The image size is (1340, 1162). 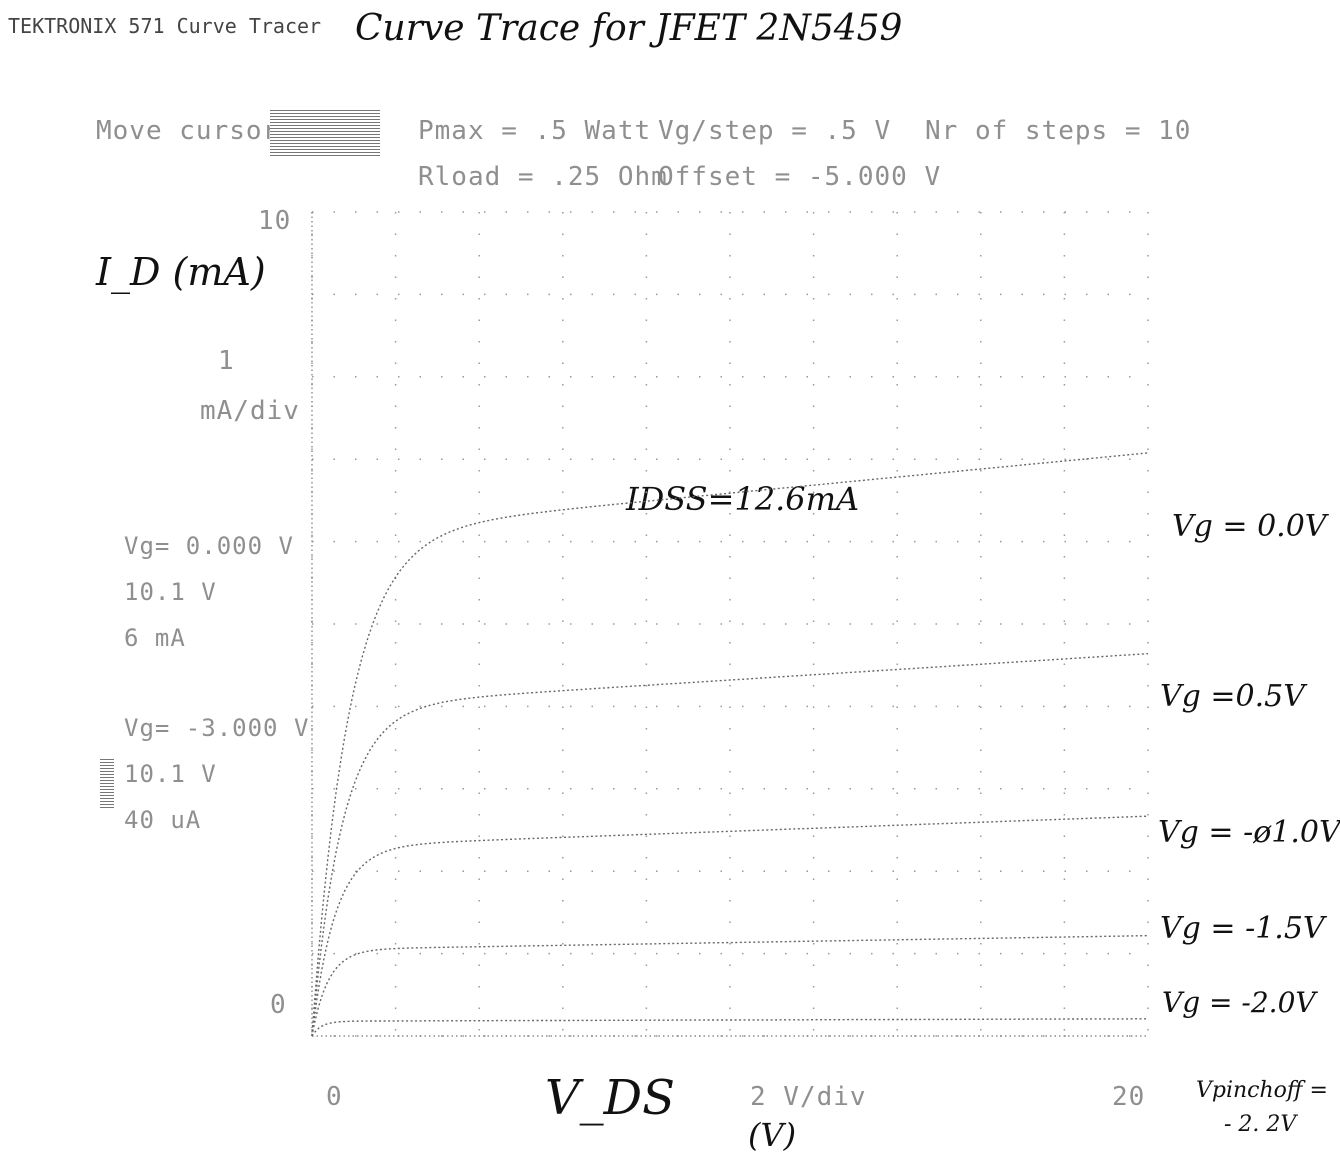 I want to click on pmax-setting: Pmax = .5 Watt, so click(x=535, y=131).